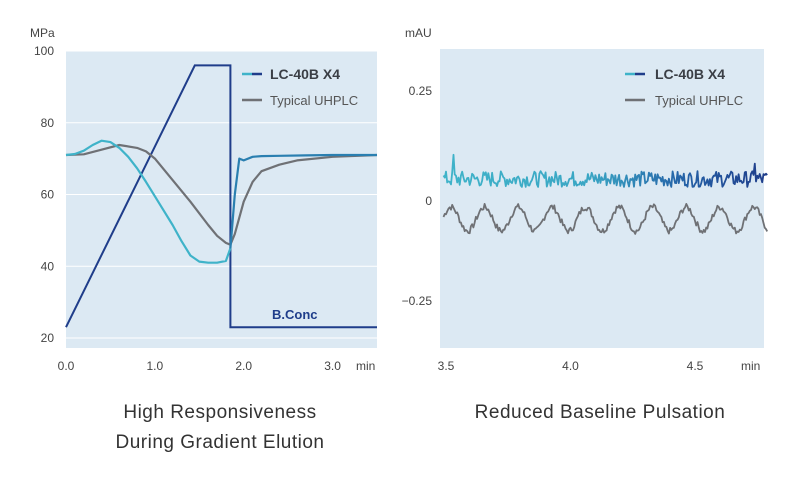 This screenshot has height=483, width=800. I want to click on chart-right-caption: Reduced Baseline Pulsation, so click(600, 413).